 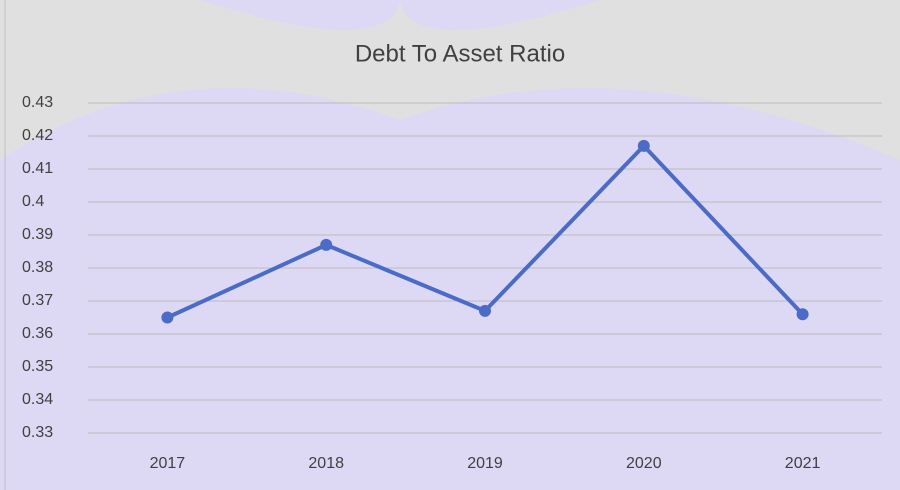 What do you see at coordinates (37, 300) in the screenshot?
I see `y-tick-label: 0.37` at bounding box center [37, 300].